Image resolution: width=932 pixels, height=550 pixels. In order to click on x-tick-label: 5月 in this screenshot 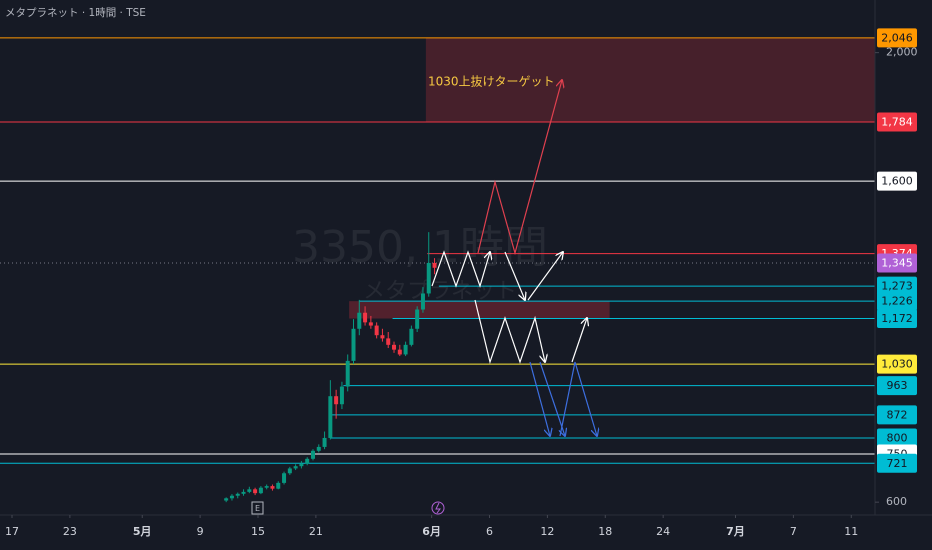, I will do `click(142, 531)`.